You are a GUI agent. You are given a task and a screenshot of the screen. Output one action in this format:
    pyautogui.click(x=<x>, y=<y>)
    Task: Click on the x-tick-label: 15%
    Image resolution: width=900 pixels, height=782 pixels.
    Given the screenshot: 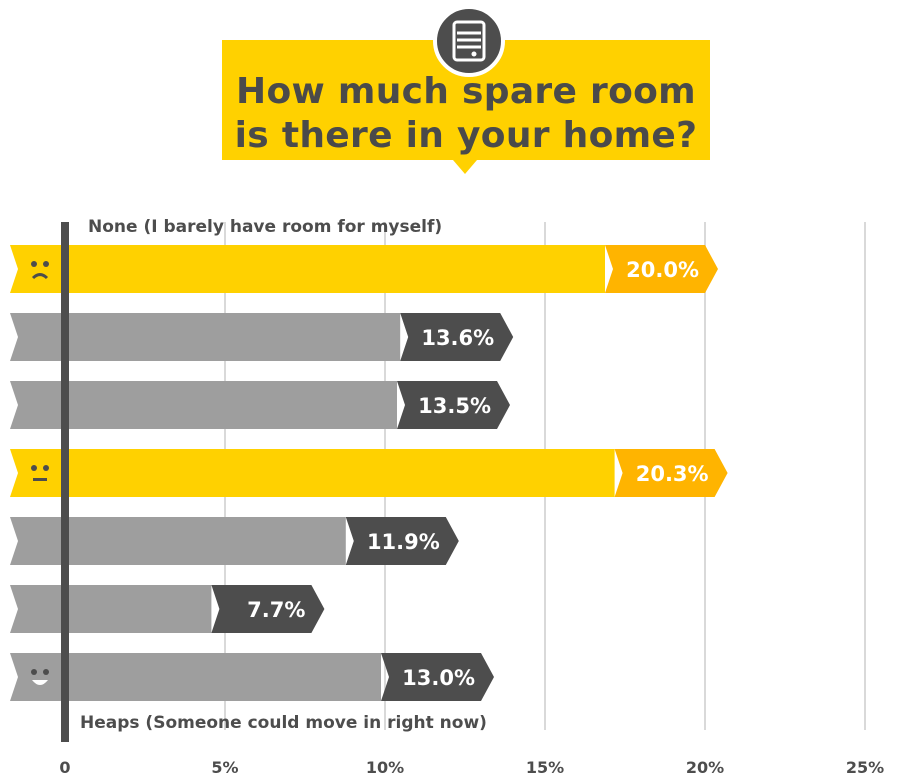 What is the action you would take?
    pyautogui.click(x=545, y=767)
    